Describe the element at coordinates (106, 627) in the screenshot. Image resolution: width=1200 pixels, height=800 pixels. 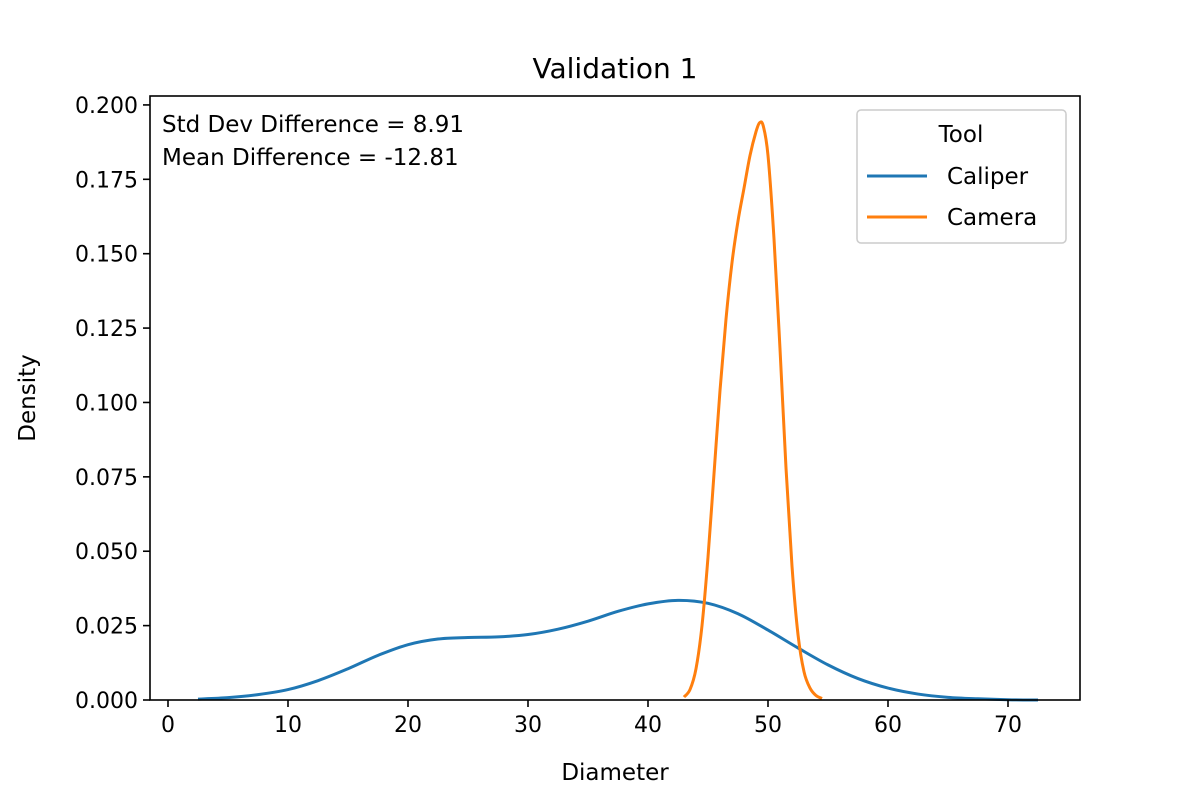
I see `y-tick-label: 0.025` at that location.